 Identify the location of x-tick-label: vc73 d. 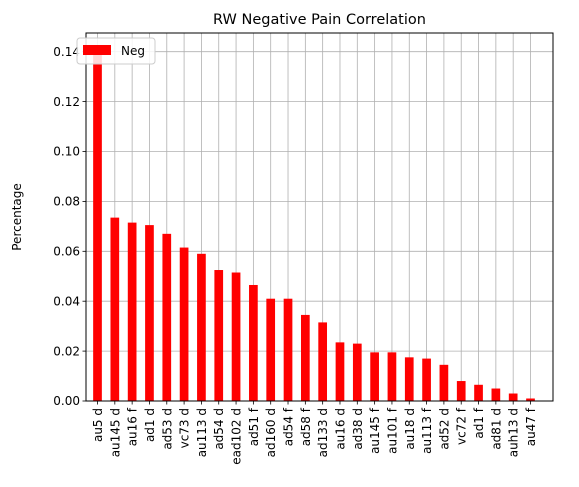
(185, 428).